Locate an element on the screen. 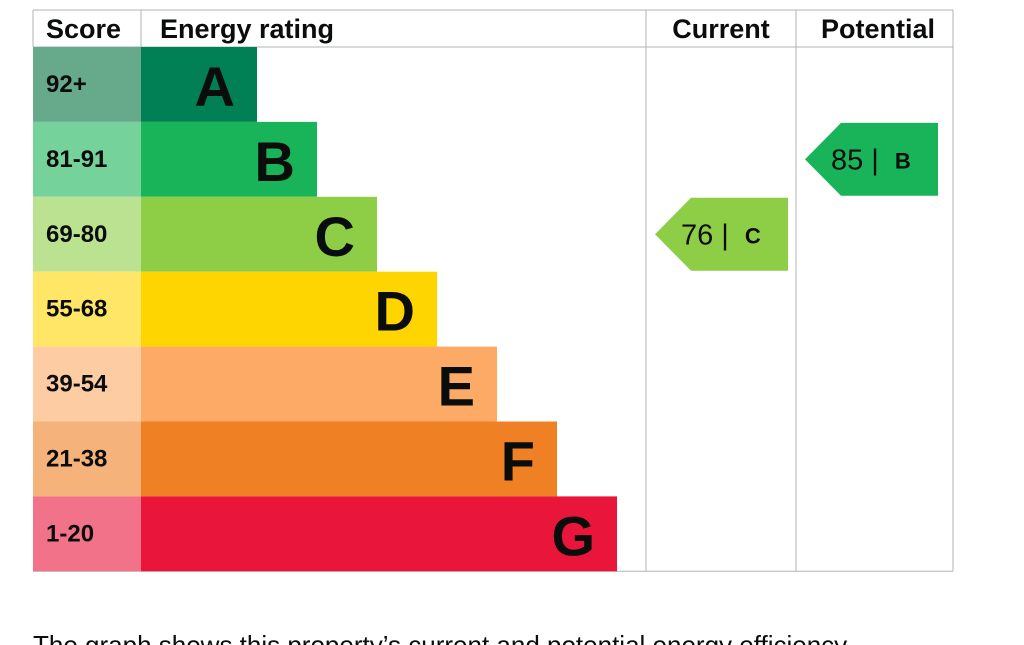 This screenshot has width=1024, height=645. current-value: 76 is located at coordinates (697, 235).